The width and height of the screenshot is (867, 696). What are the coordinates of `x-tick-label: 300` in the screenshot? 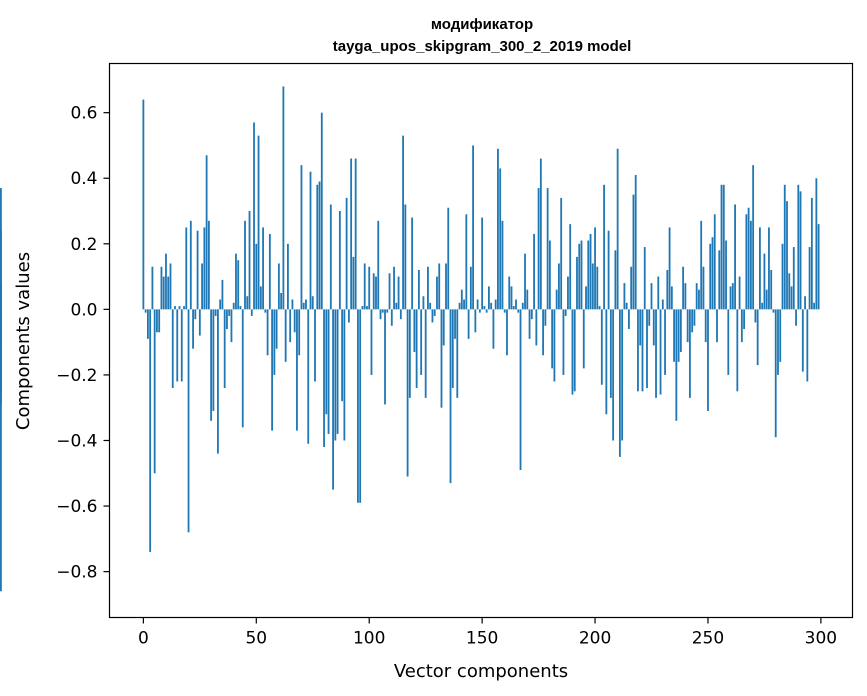 It's located at (821, 639).